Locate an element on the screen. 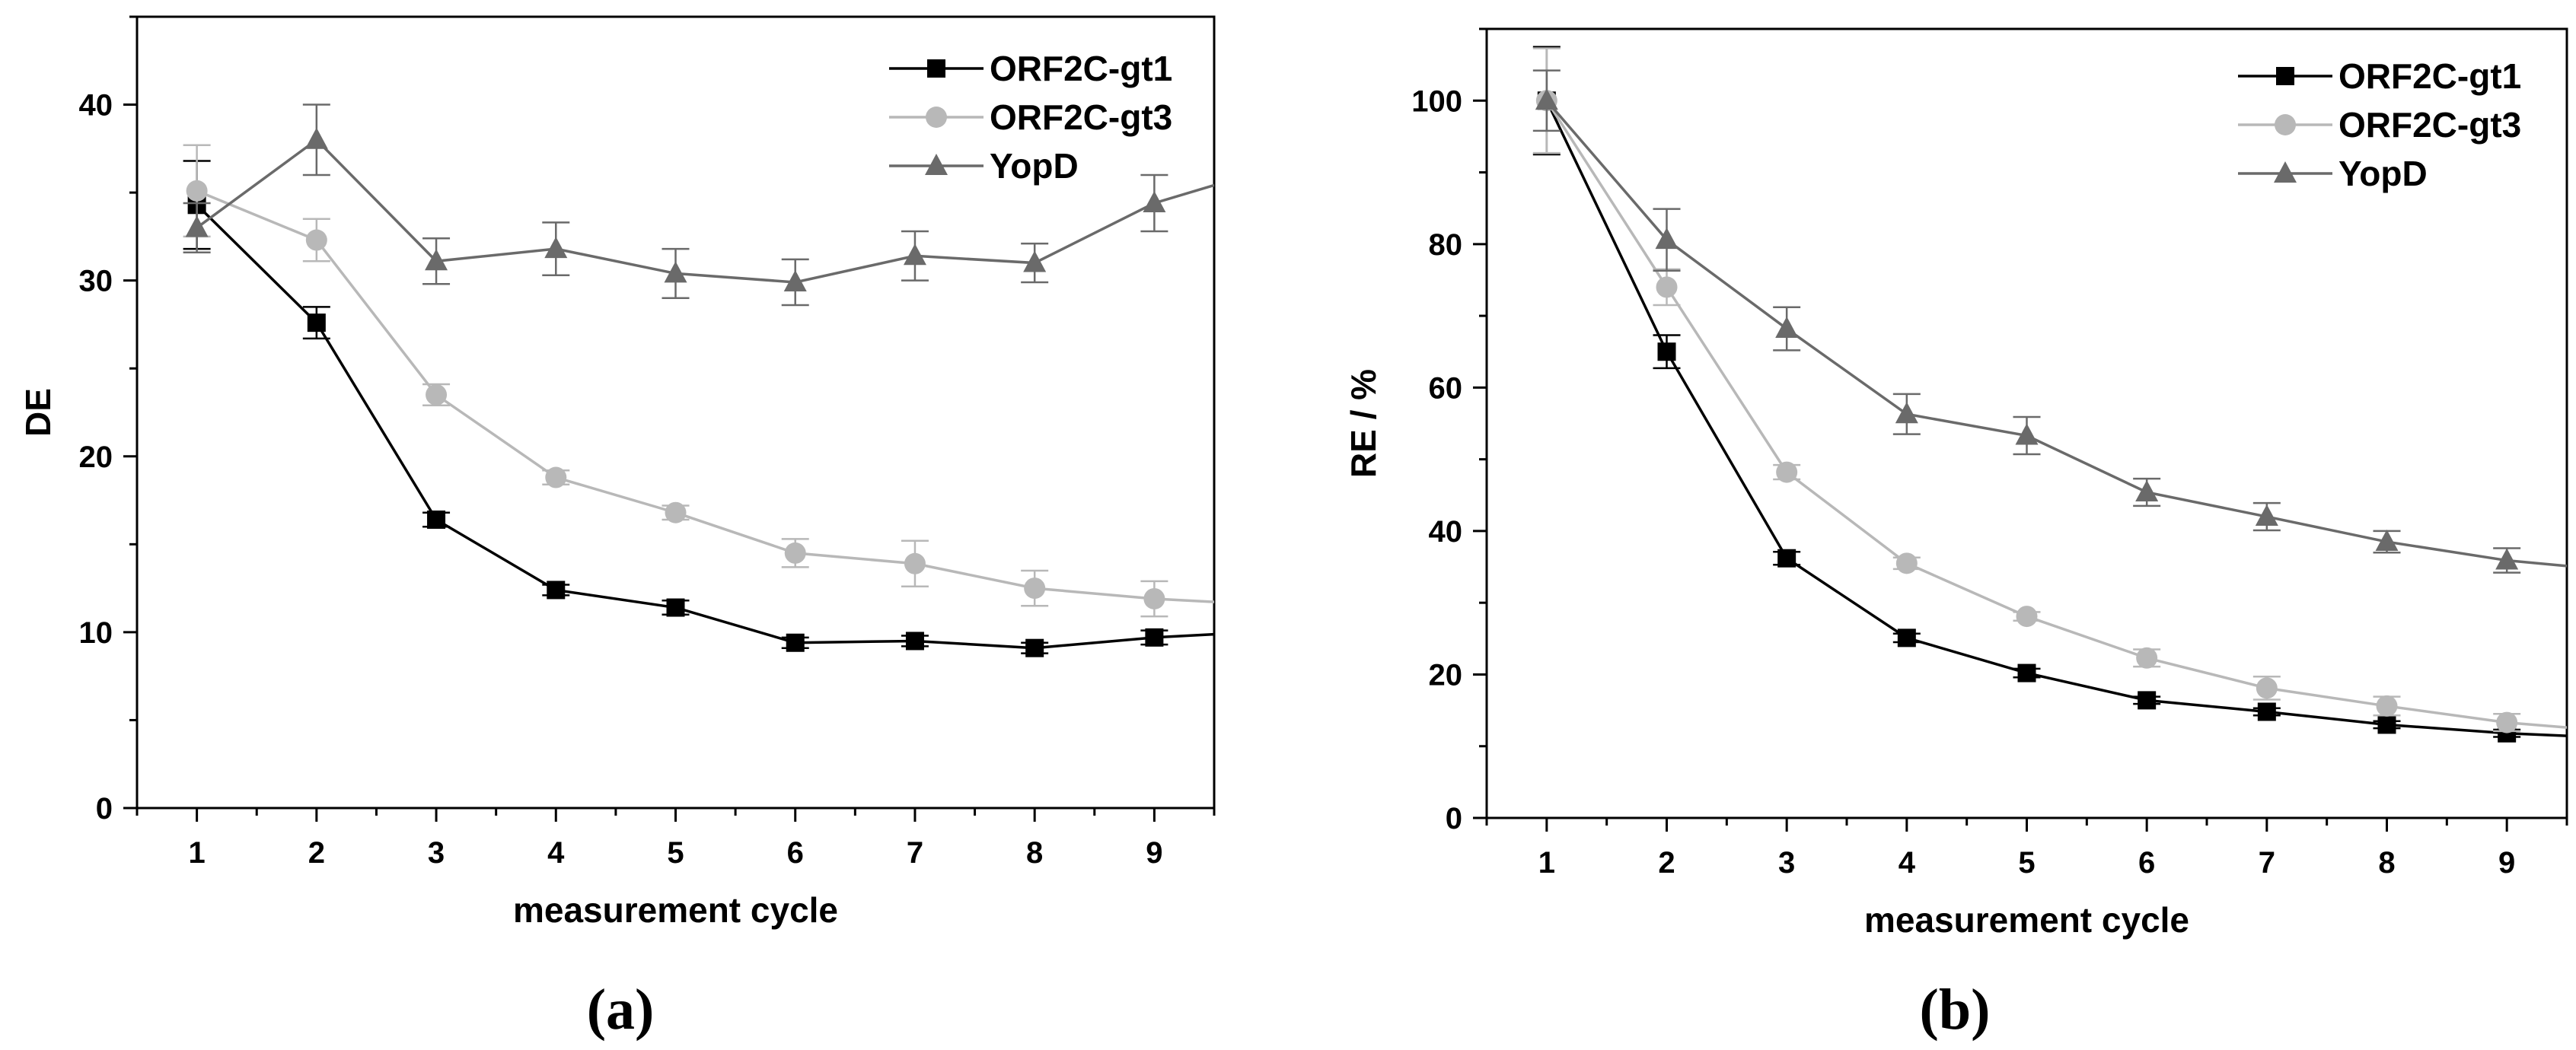  x-axis-title: measurement cycle is located at coordinates (2027, 920).